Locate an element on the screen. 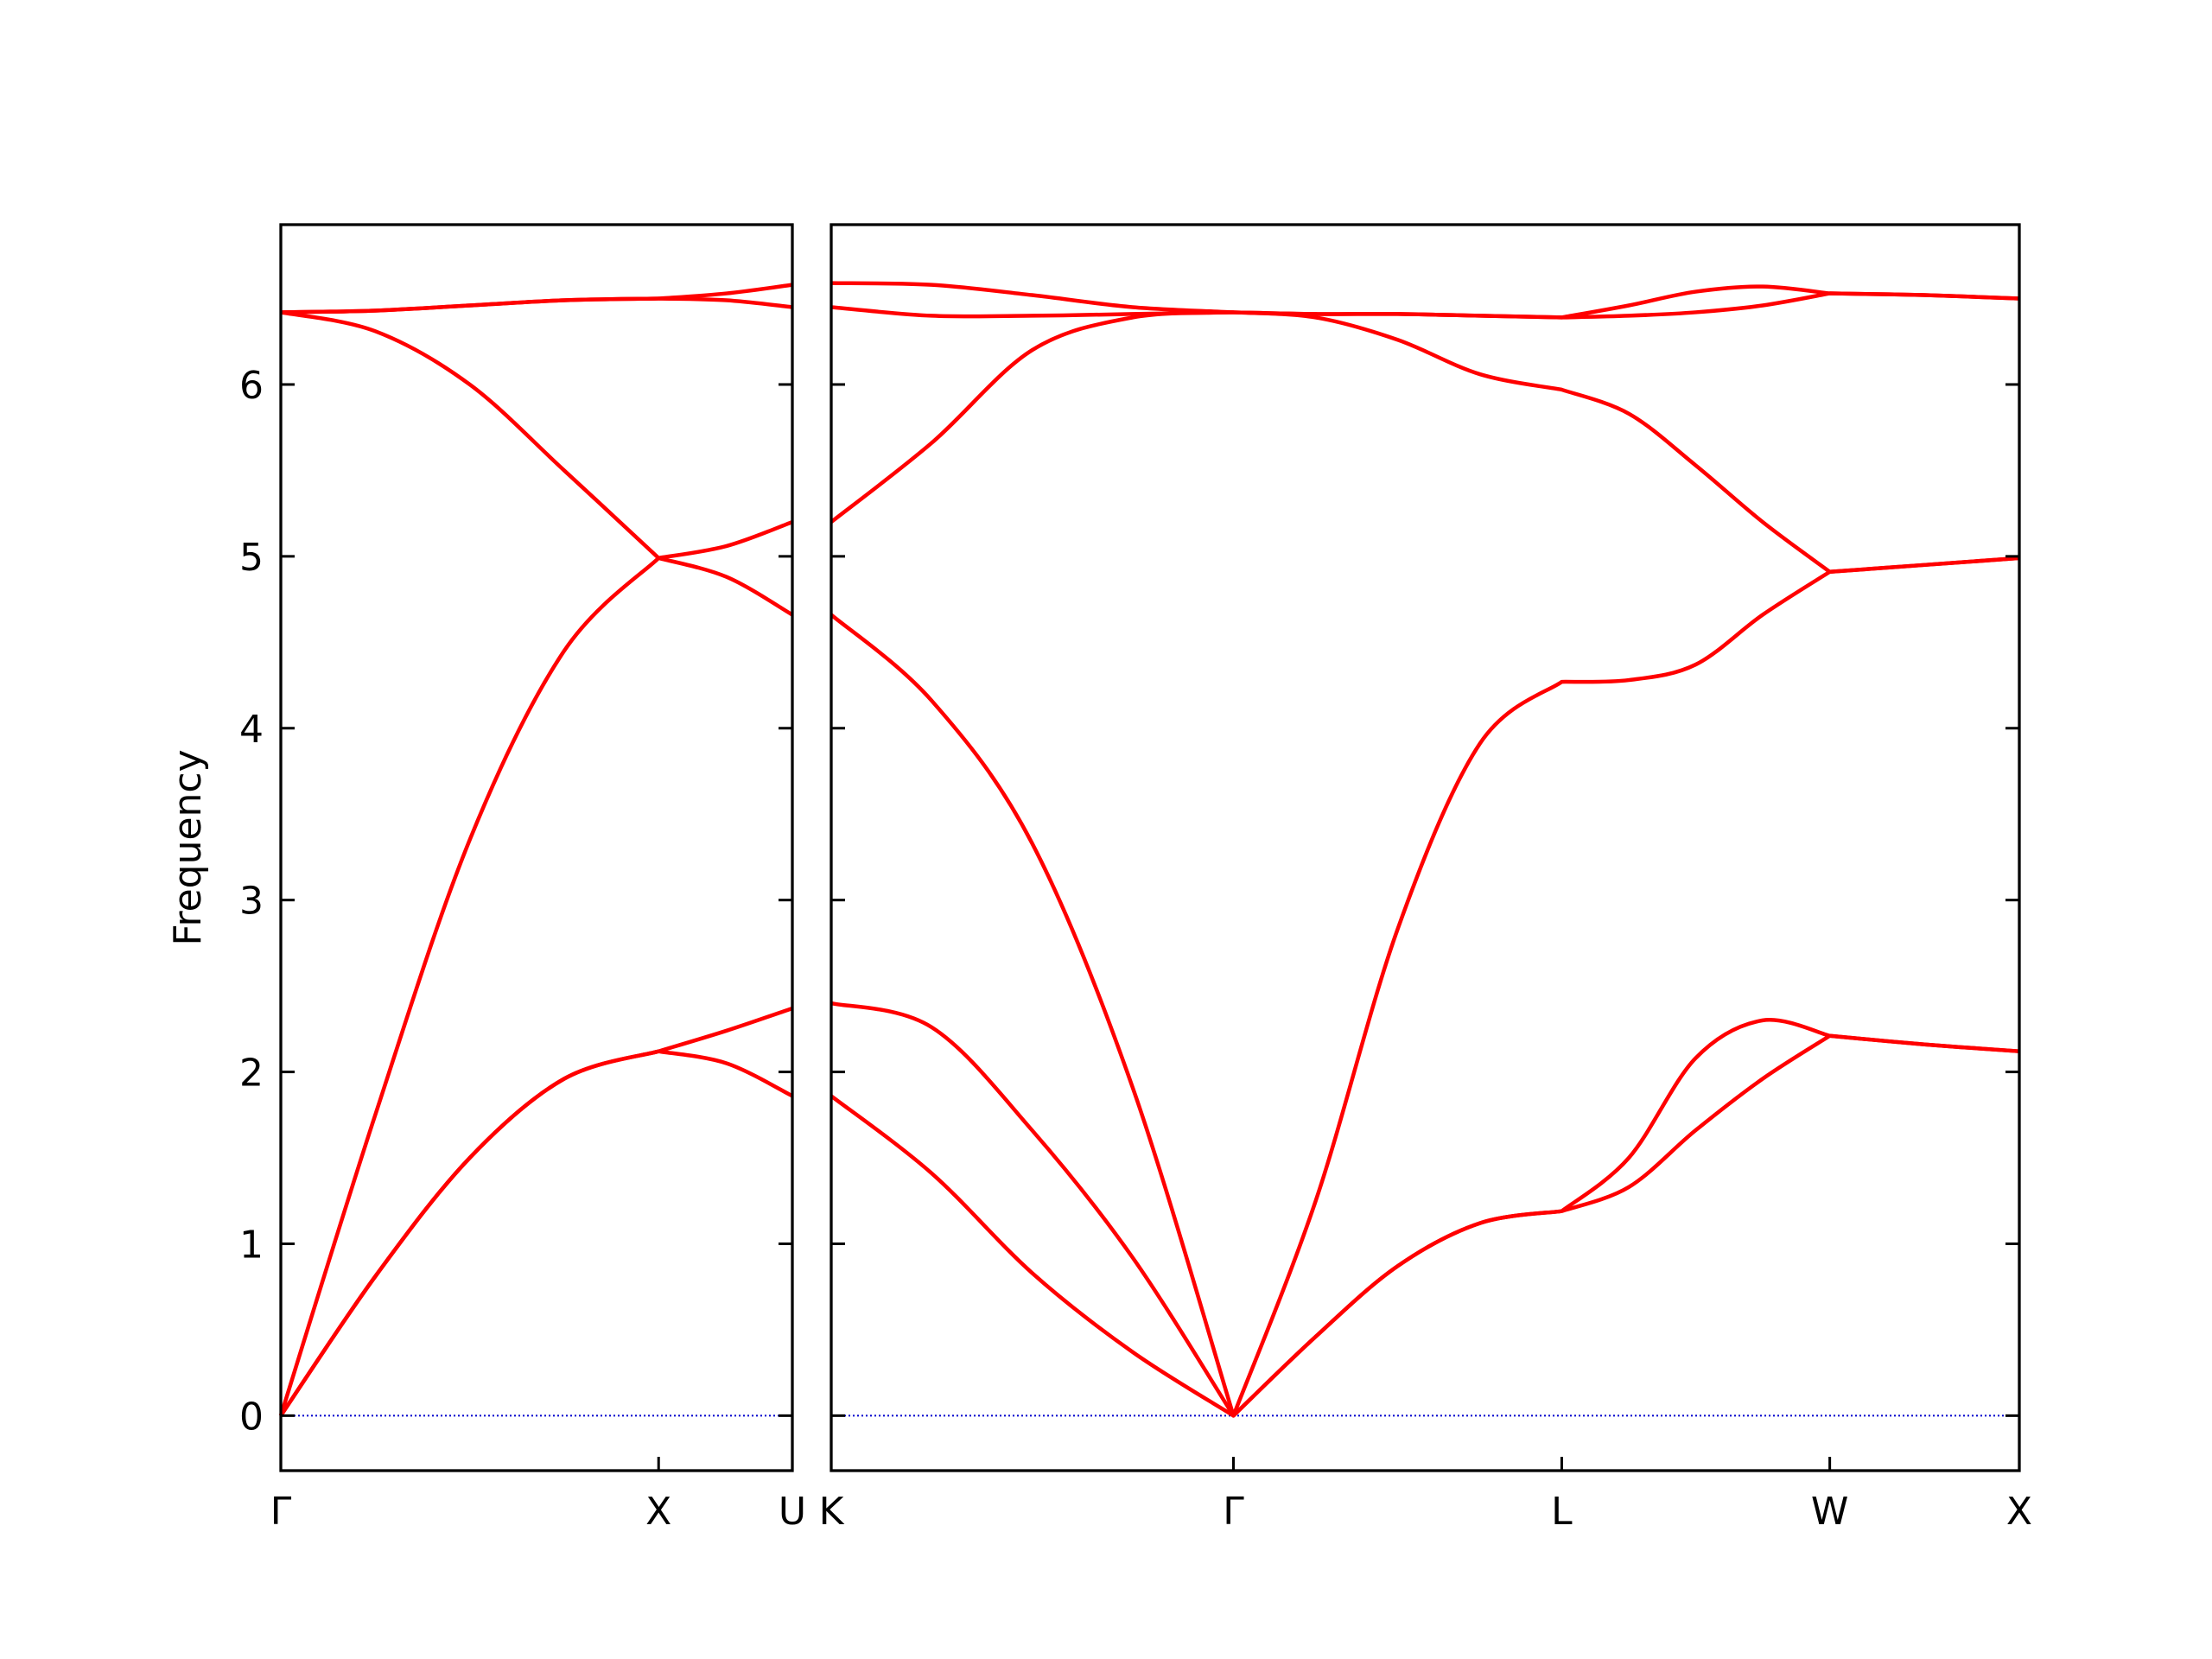  x-tick-label: U is located at coordinates (792, 1512).